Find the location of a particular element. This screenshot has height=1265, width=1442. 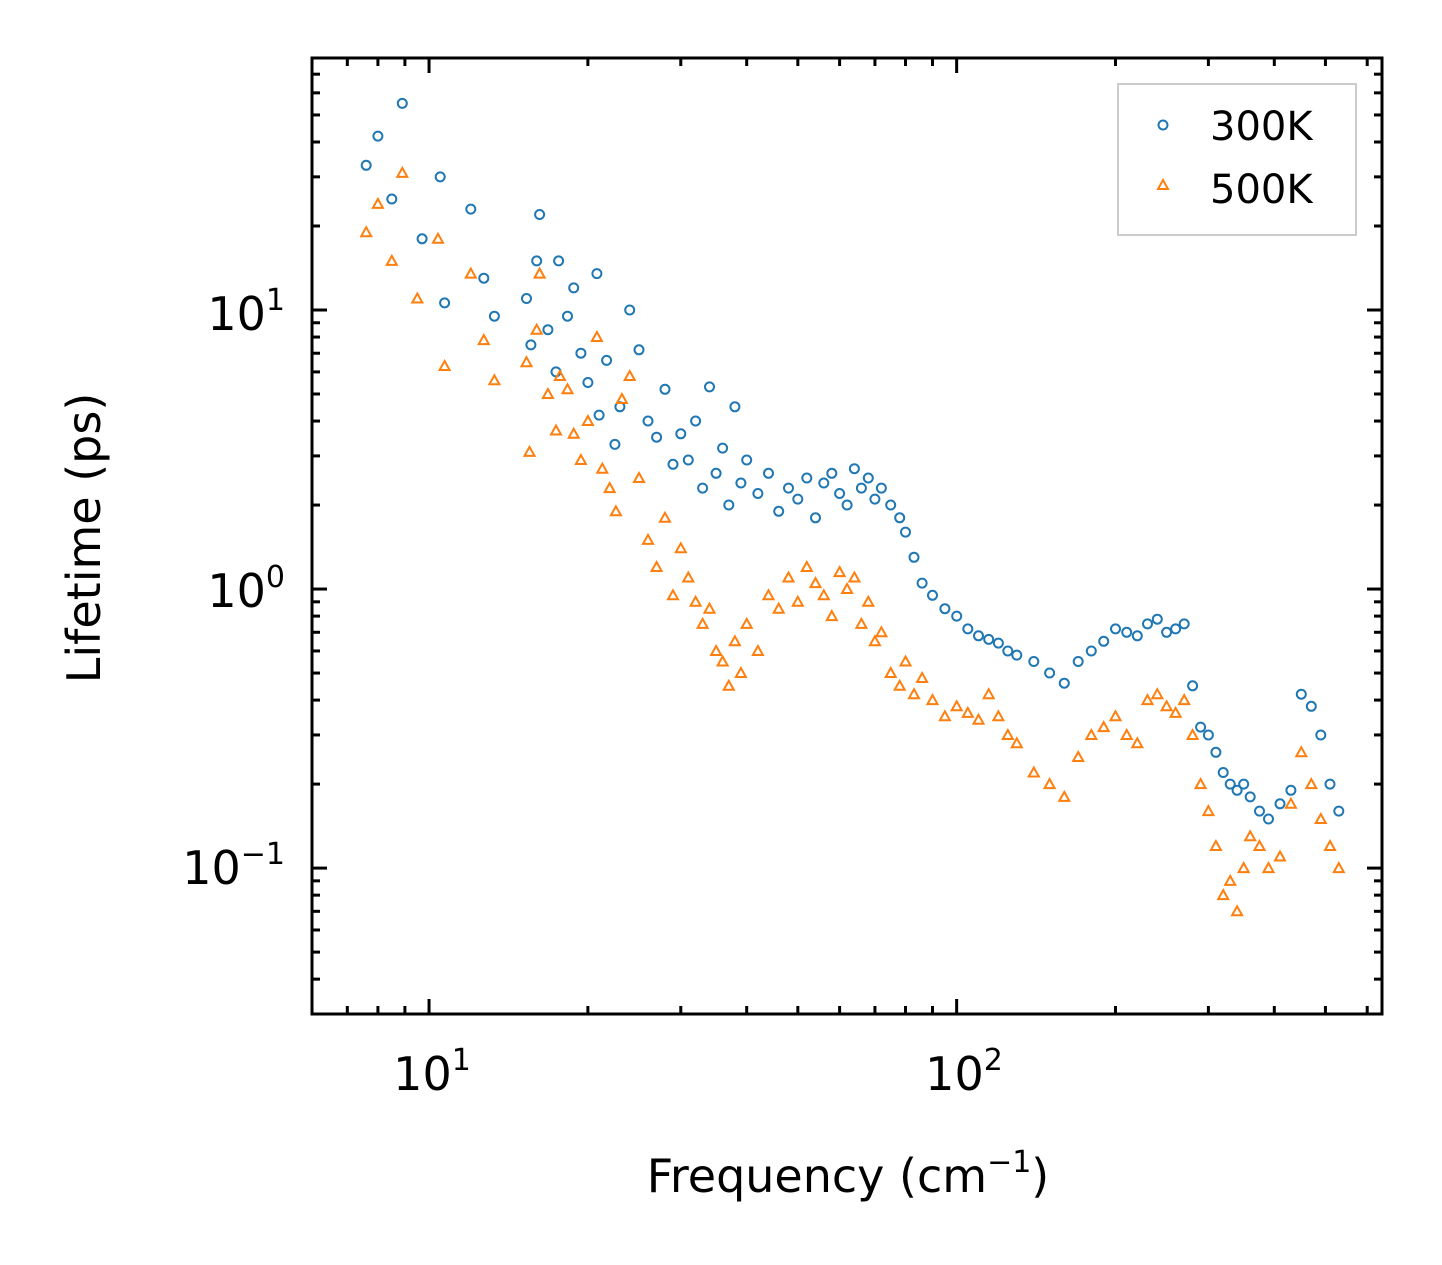

svg-text: 10² is located at coordinates (964, 1072).